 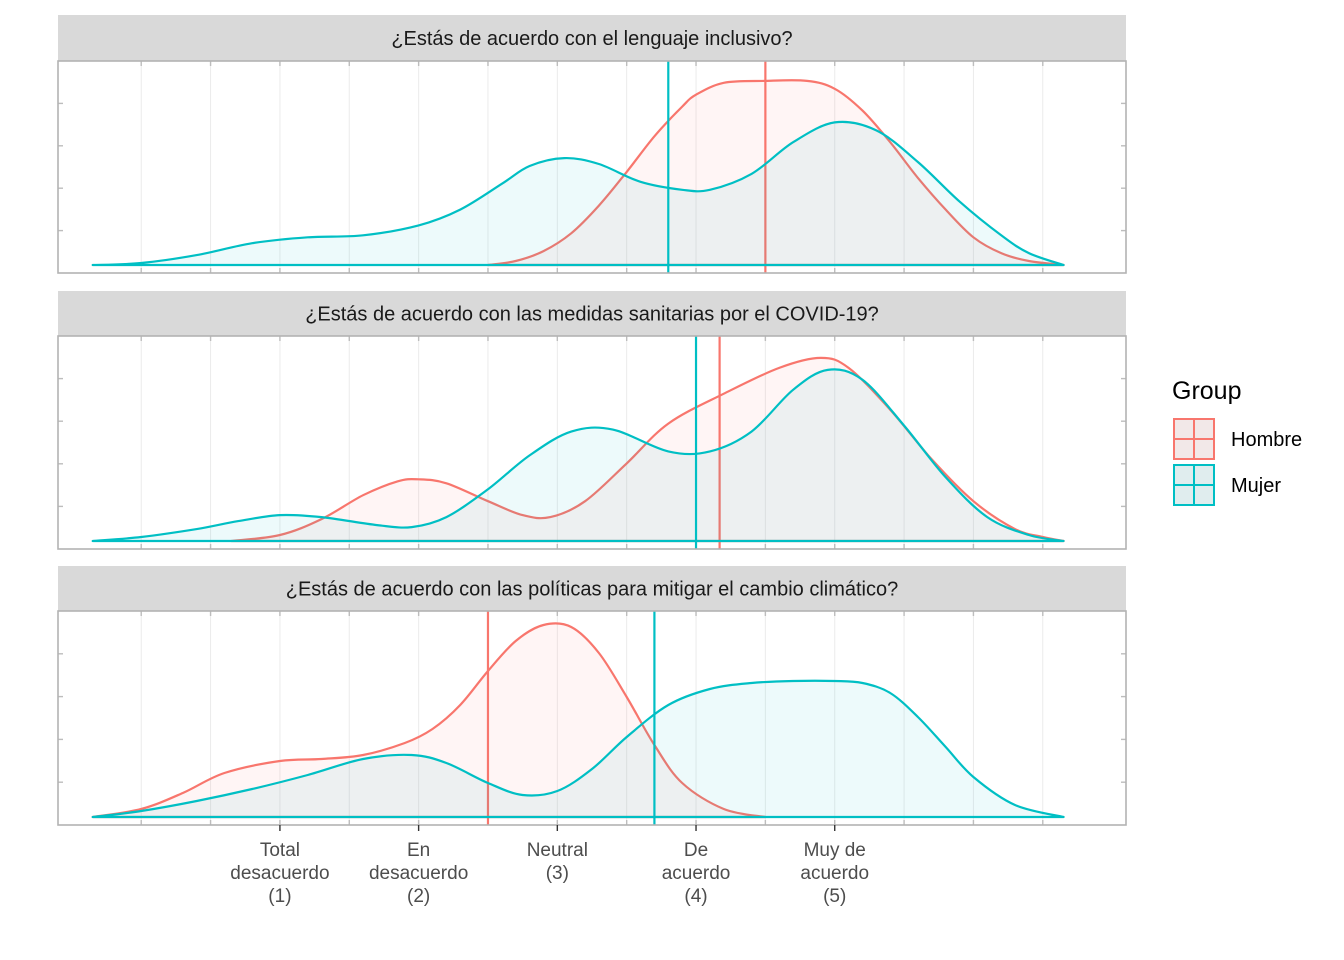 I want to click on x-tick-label-line: En, so click(x=418, y=850).